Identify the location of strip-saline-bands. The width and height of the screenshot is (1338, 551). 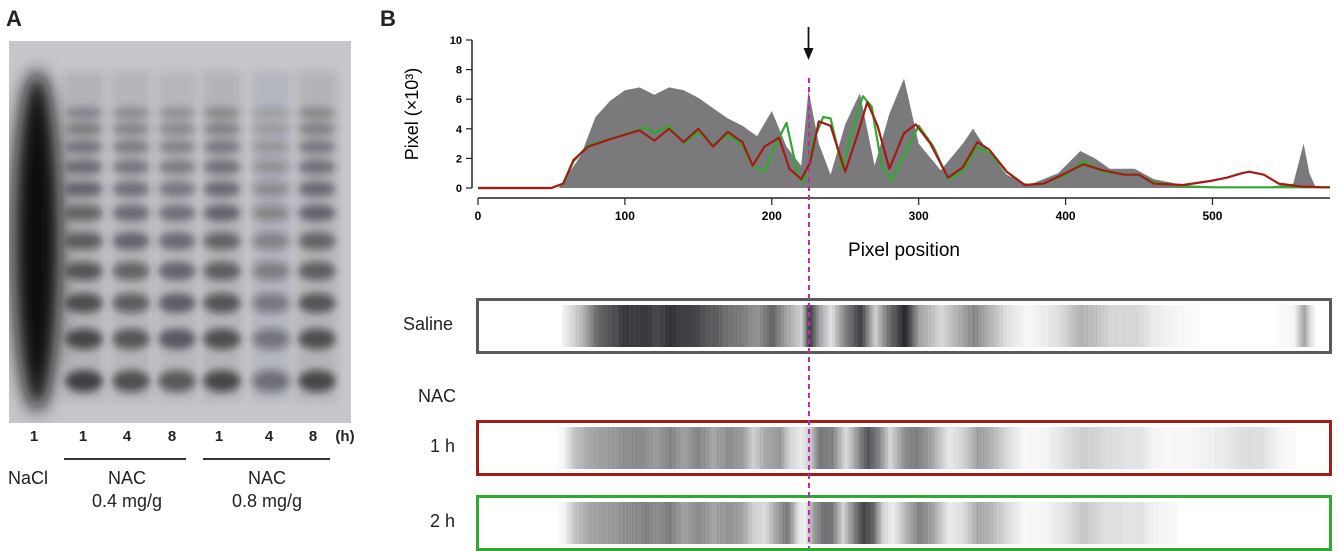
(938, 326).